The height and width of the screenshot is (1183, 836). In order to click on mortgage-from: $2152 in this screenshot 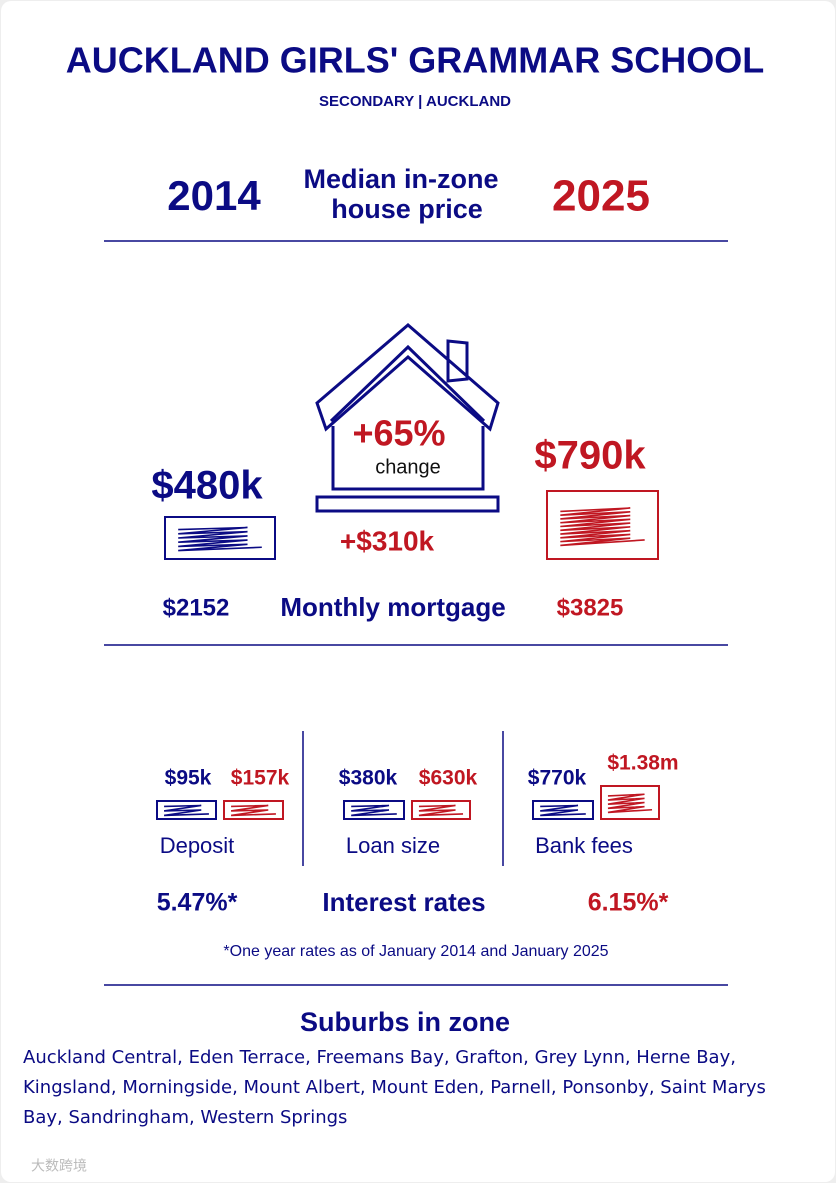, I will do `click(196, 607)`.